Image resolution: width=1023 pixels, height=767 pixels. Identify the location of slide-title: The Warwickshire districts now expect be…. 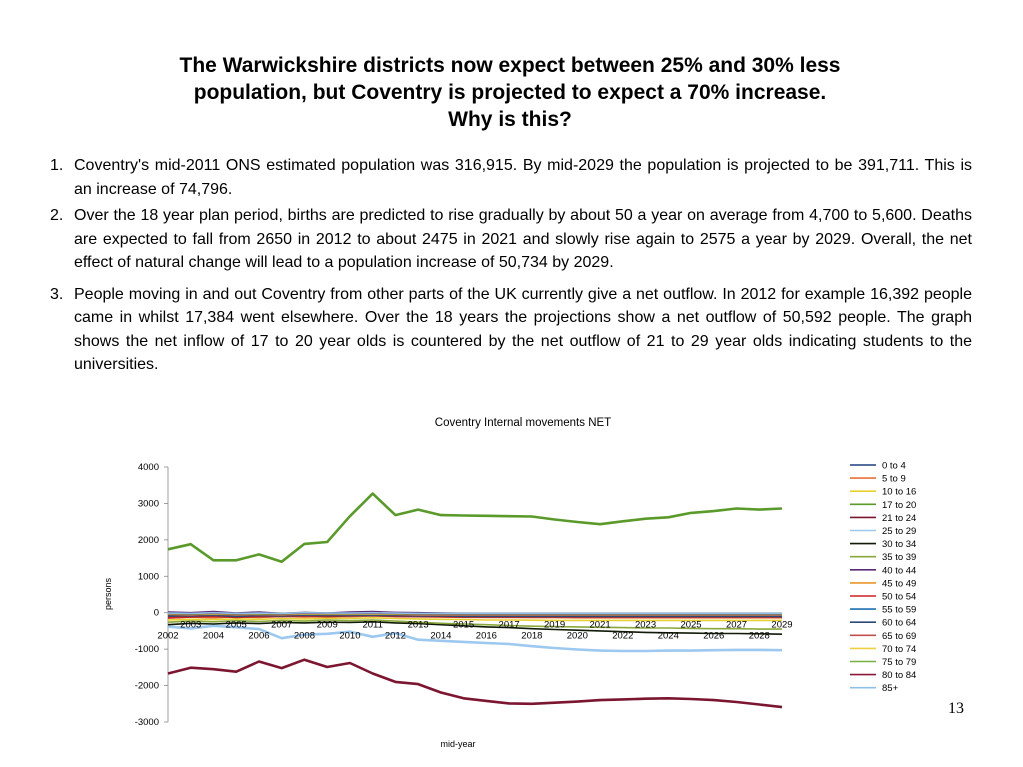
(510, 92).